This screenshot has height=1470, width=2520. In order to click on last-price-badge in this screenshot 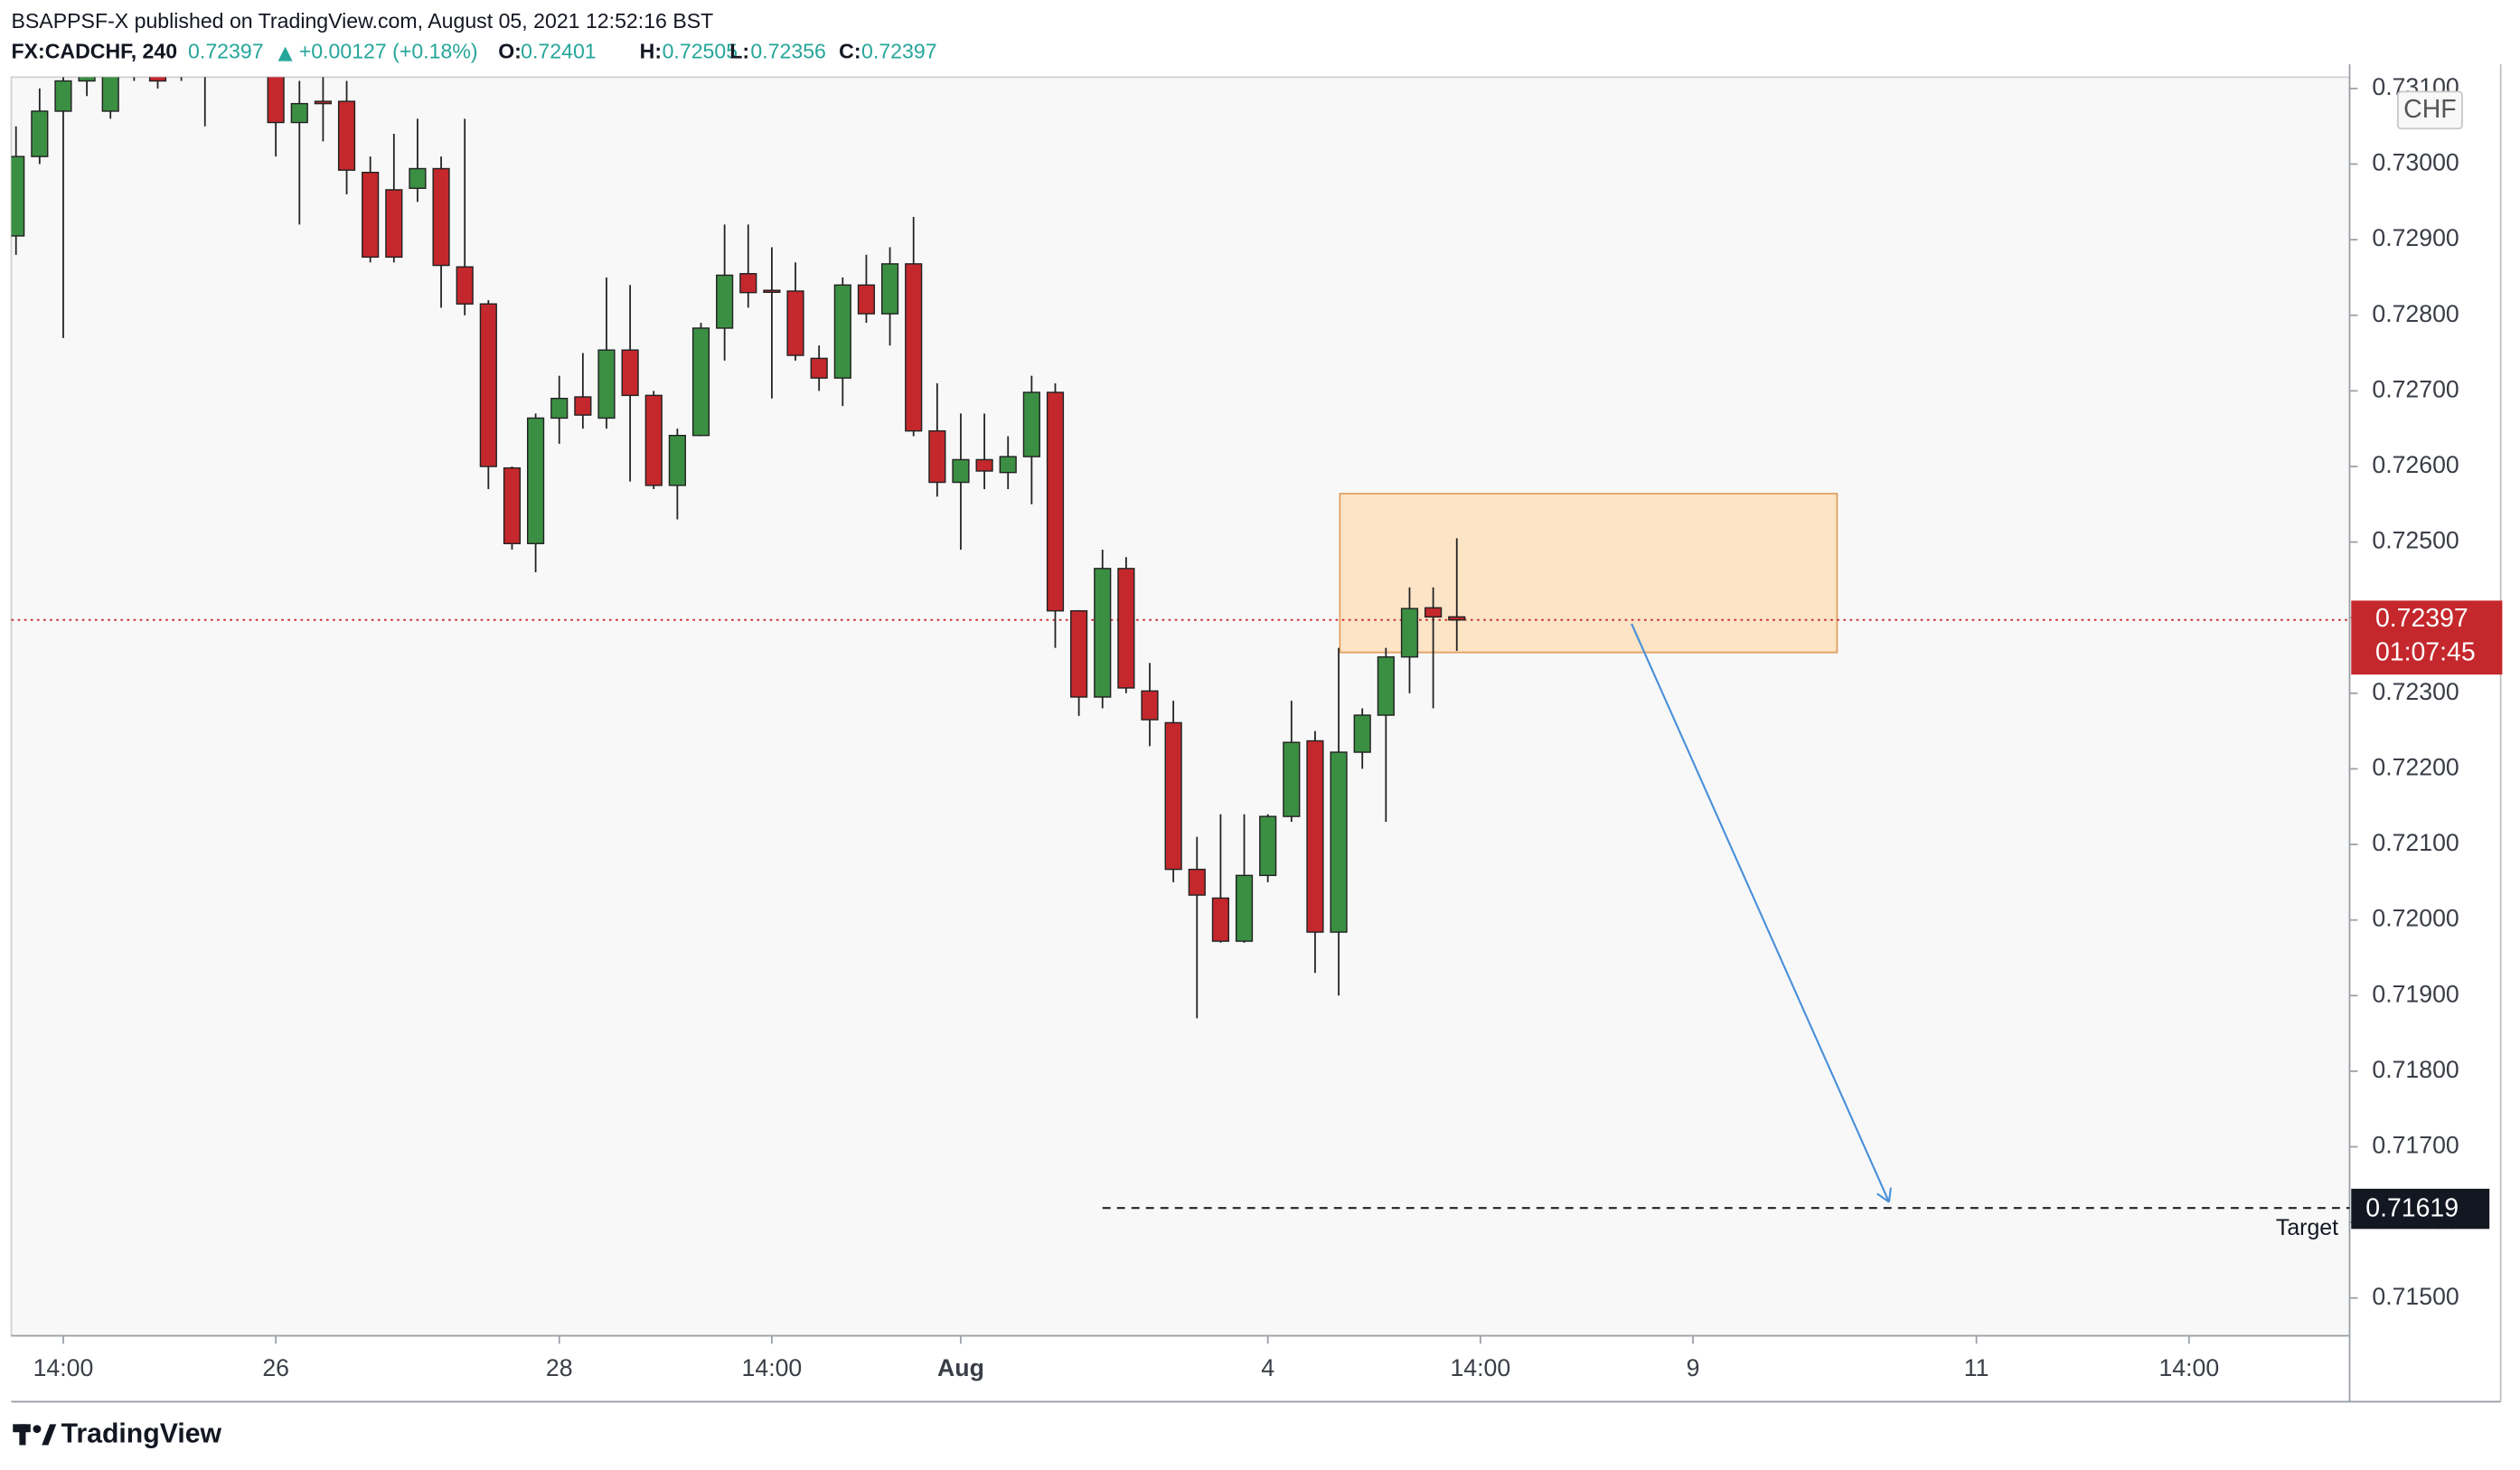, I will do `click(2427, 637)`.